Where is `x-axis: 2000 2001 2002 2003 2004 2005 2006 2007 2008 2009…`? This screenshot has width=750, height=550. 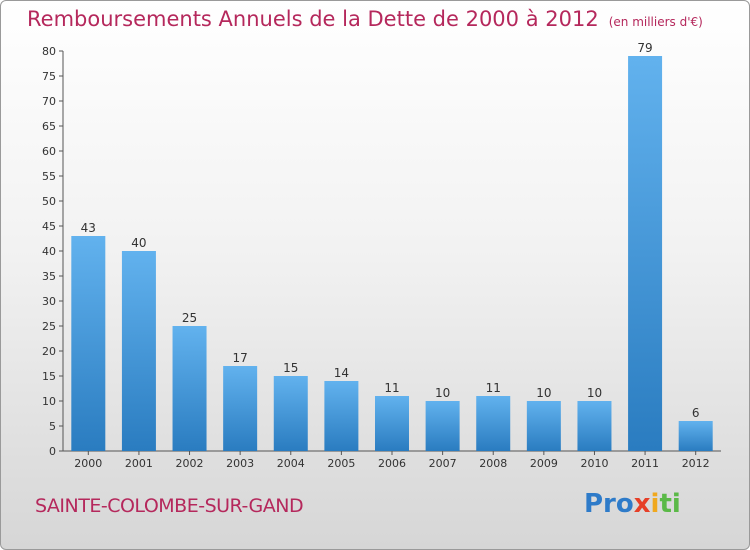
x-axis: 2000 2001 2002 2003 2004 2005 2006 2007 2008 2009… is located at coordinates (392, 460).